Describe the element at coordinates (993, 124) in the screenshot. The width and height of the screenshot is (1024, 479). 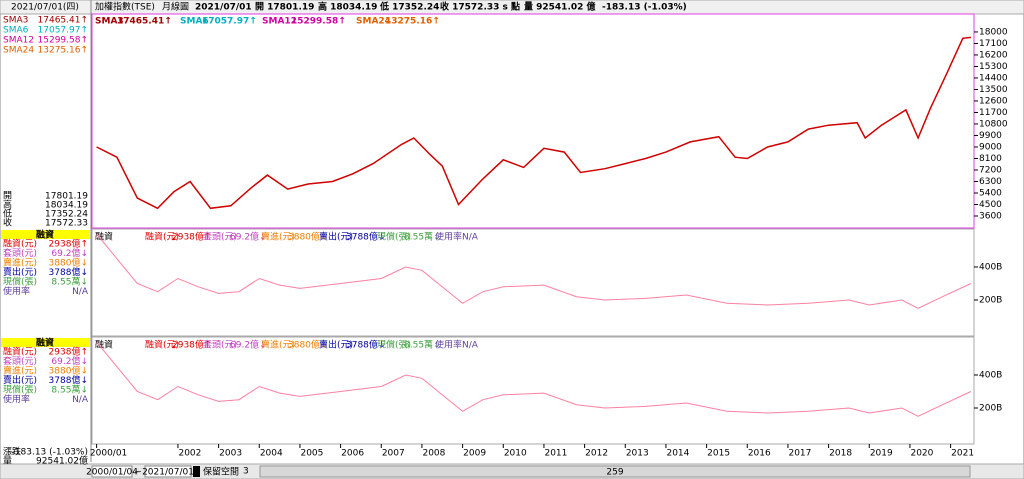
I see `y-tick-label: 10800` at that location.